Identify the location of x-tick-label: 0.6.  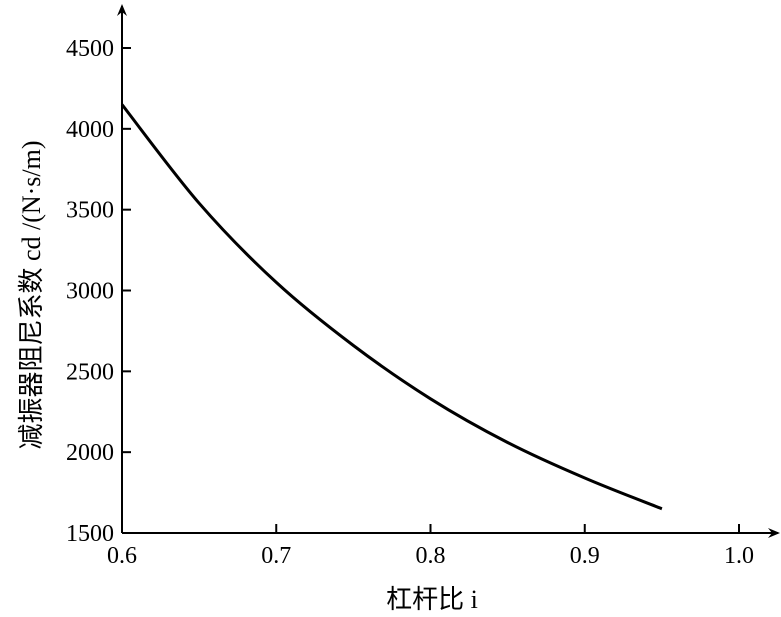
(122, 556).